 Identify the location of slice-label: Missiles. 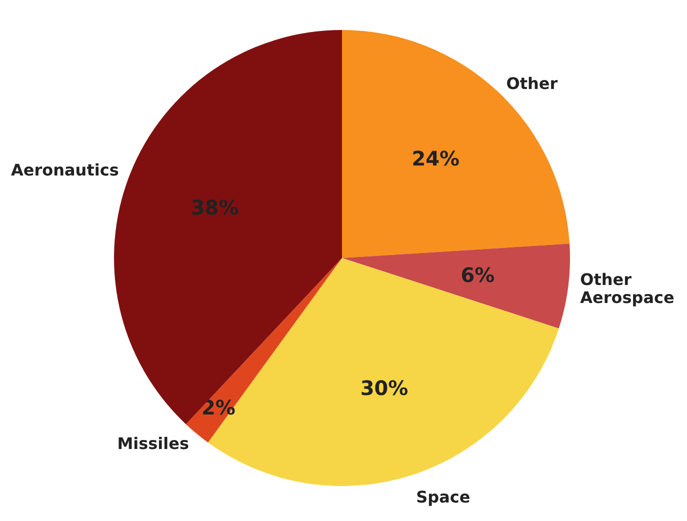
(153, 443).